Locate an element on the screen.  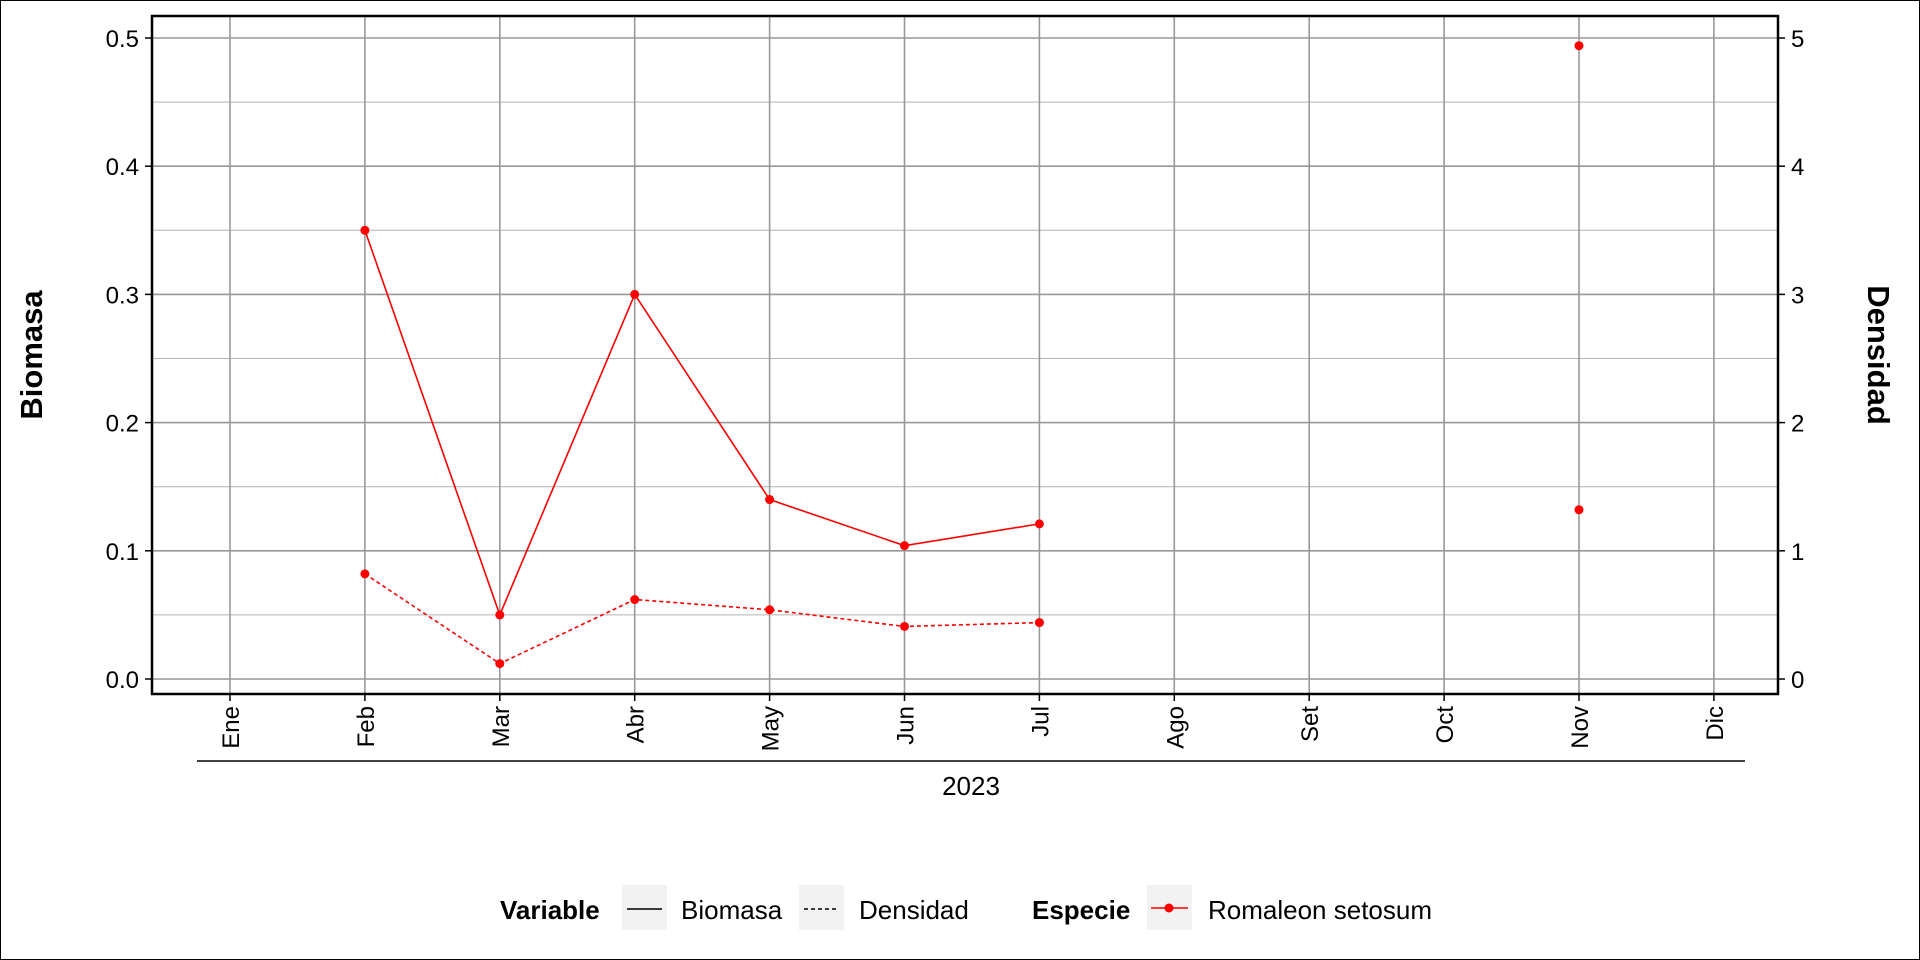
x-tick-label: Ago is located at coordinates (1175, 727).